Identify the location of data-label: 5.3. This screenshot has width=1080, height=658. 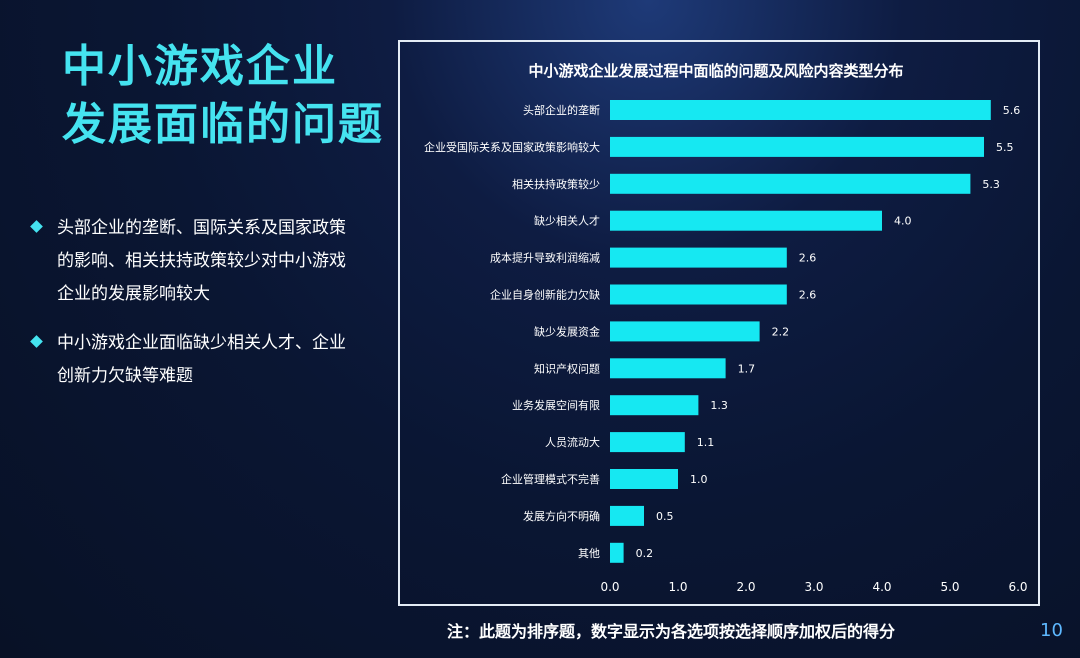
(991, 184).